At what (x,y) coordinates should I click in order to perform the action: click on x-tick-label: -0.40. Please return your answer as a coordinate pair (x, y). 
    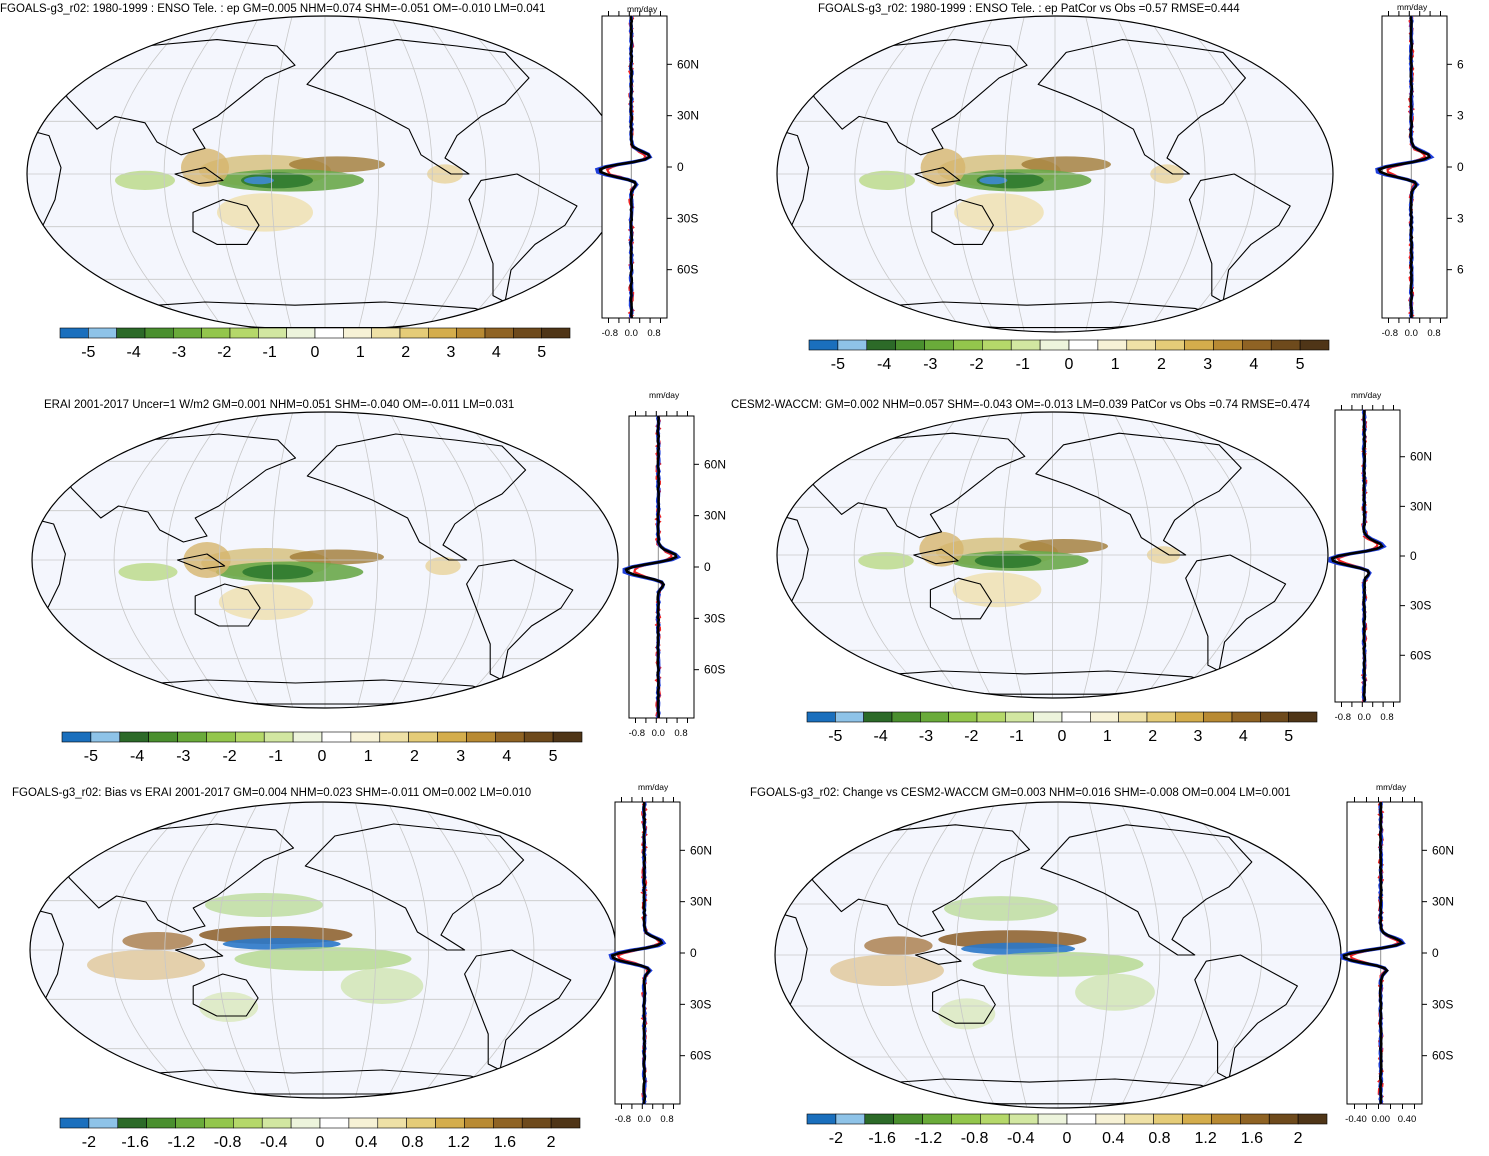
    Looking at the image, I should click on (1356, 1119).